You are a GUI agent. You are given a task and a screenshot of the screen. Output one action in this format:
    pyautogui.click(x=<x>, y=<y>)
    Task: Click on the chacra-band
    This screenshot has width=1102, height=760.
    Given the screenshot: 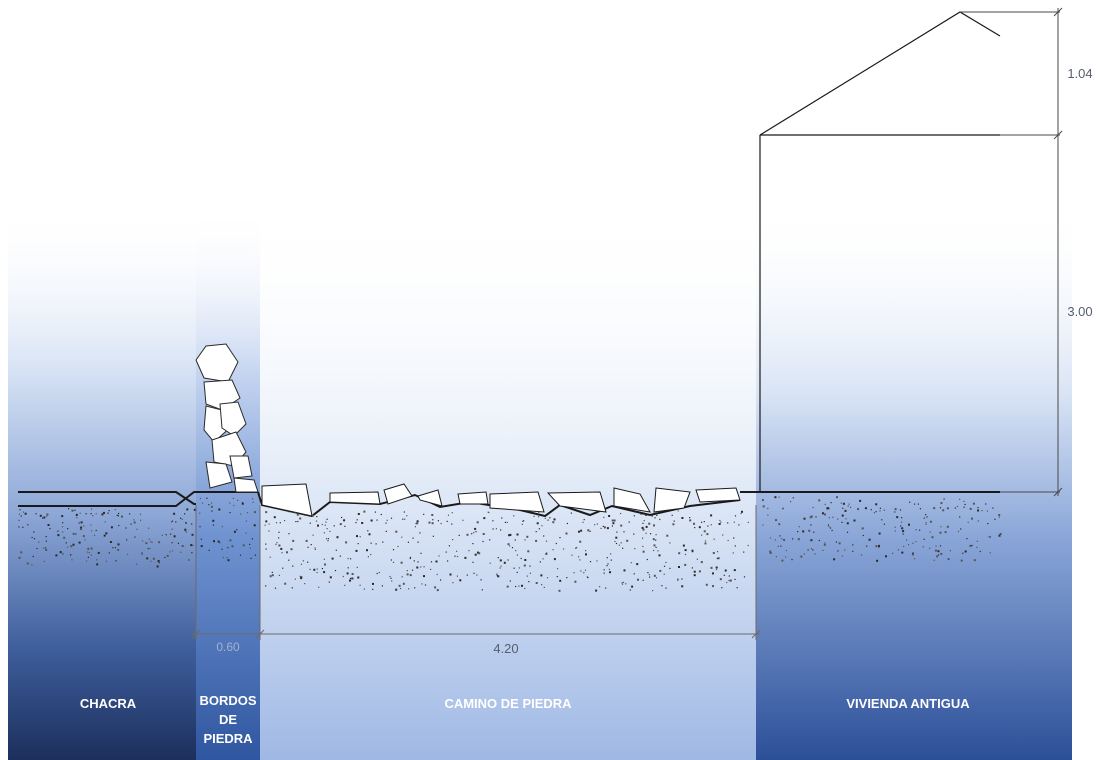 What is the action you would take?
    pyautogui.click(x=102, y=482)
    